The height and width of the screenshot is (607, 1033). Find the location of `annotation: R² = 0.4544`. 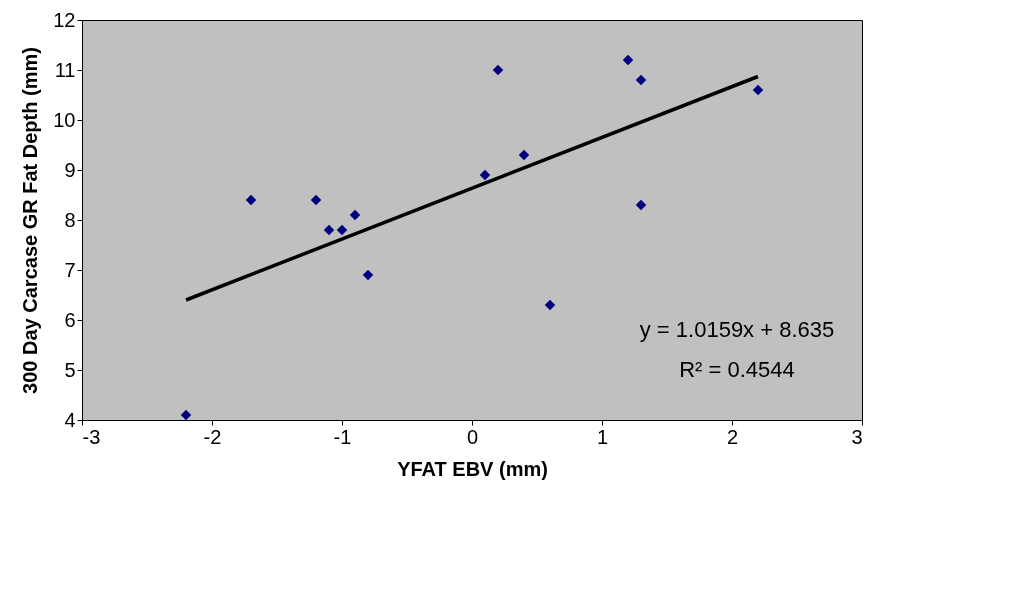

annotation: R² = 0.4544 is located at coordinates (737, 369).